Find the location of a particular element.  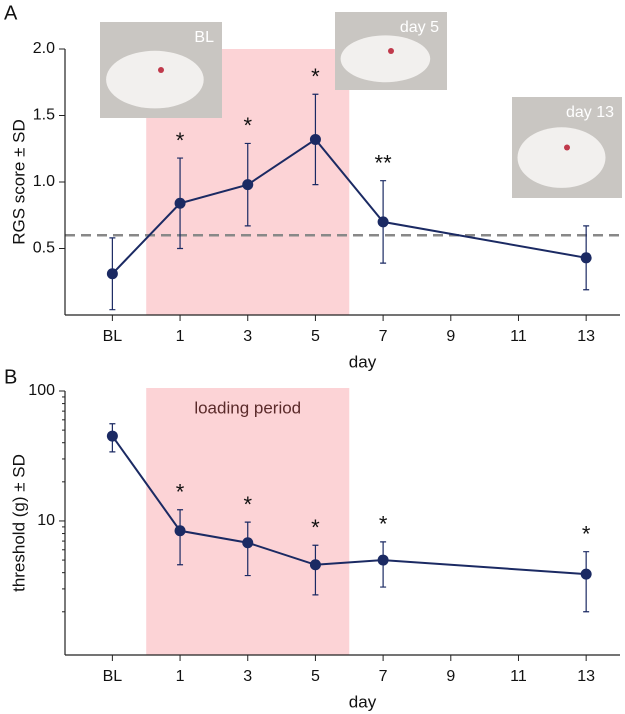

y-tick-label: 100 is located at coordinates (41, 390).